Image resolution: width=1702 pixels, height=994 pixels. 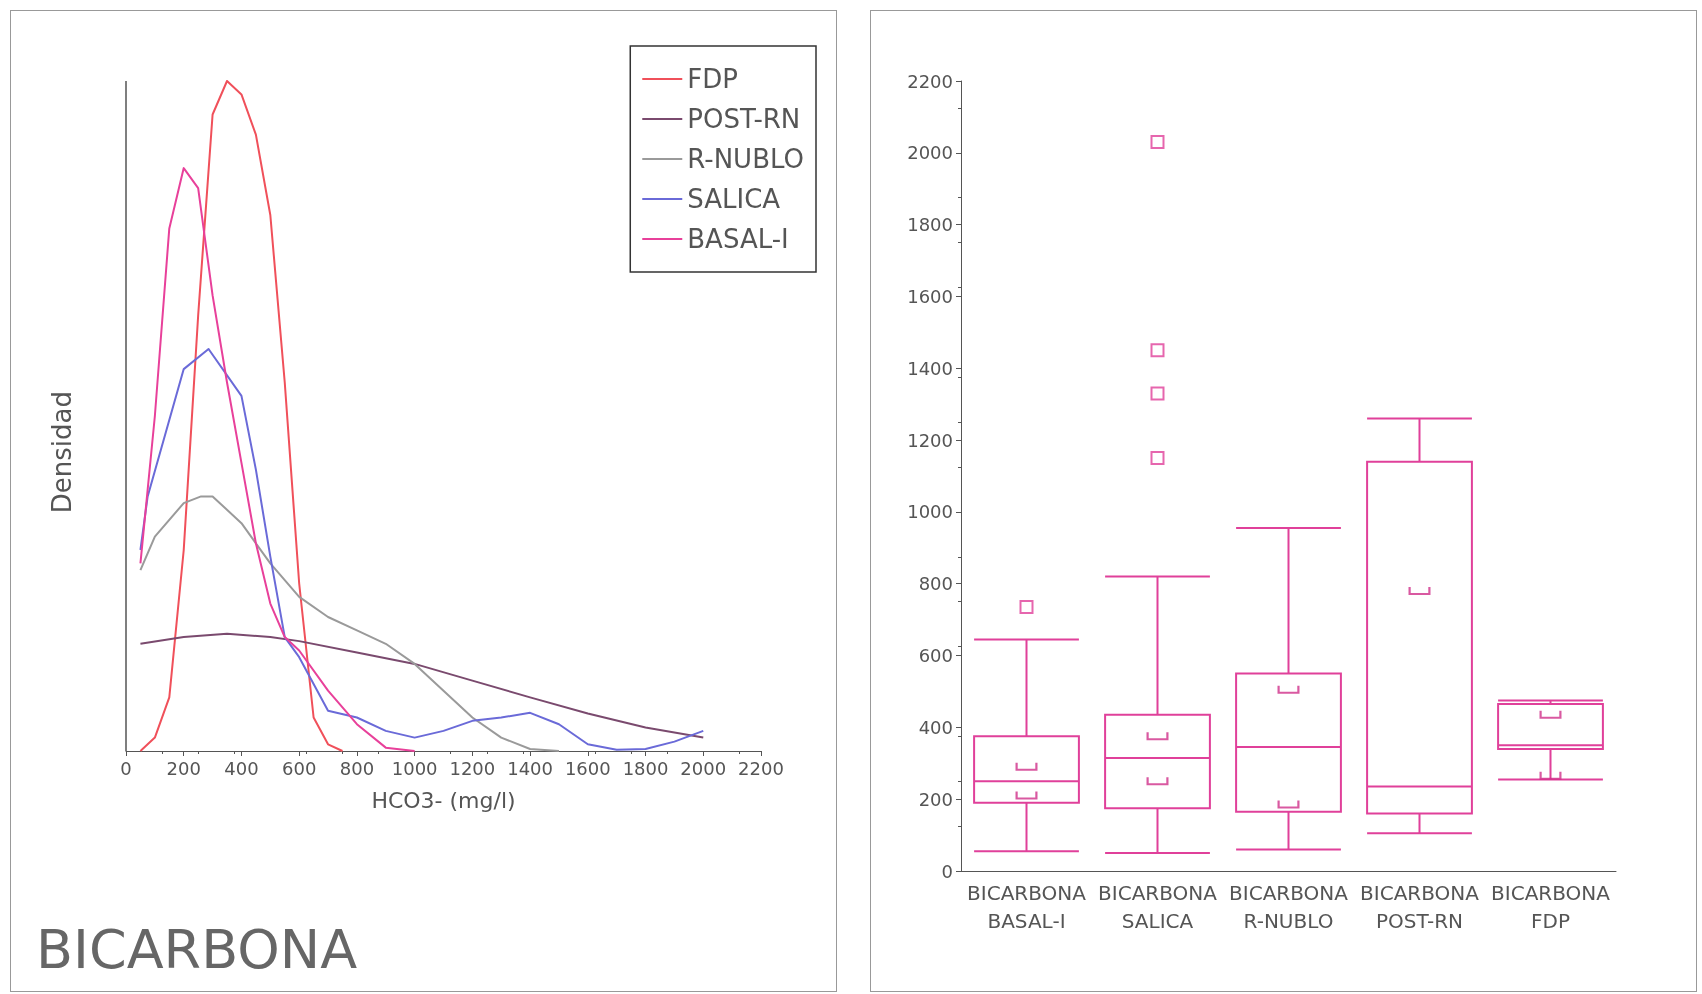 I want to click on x-tick-label: 1400, so click(x=530, y=768).